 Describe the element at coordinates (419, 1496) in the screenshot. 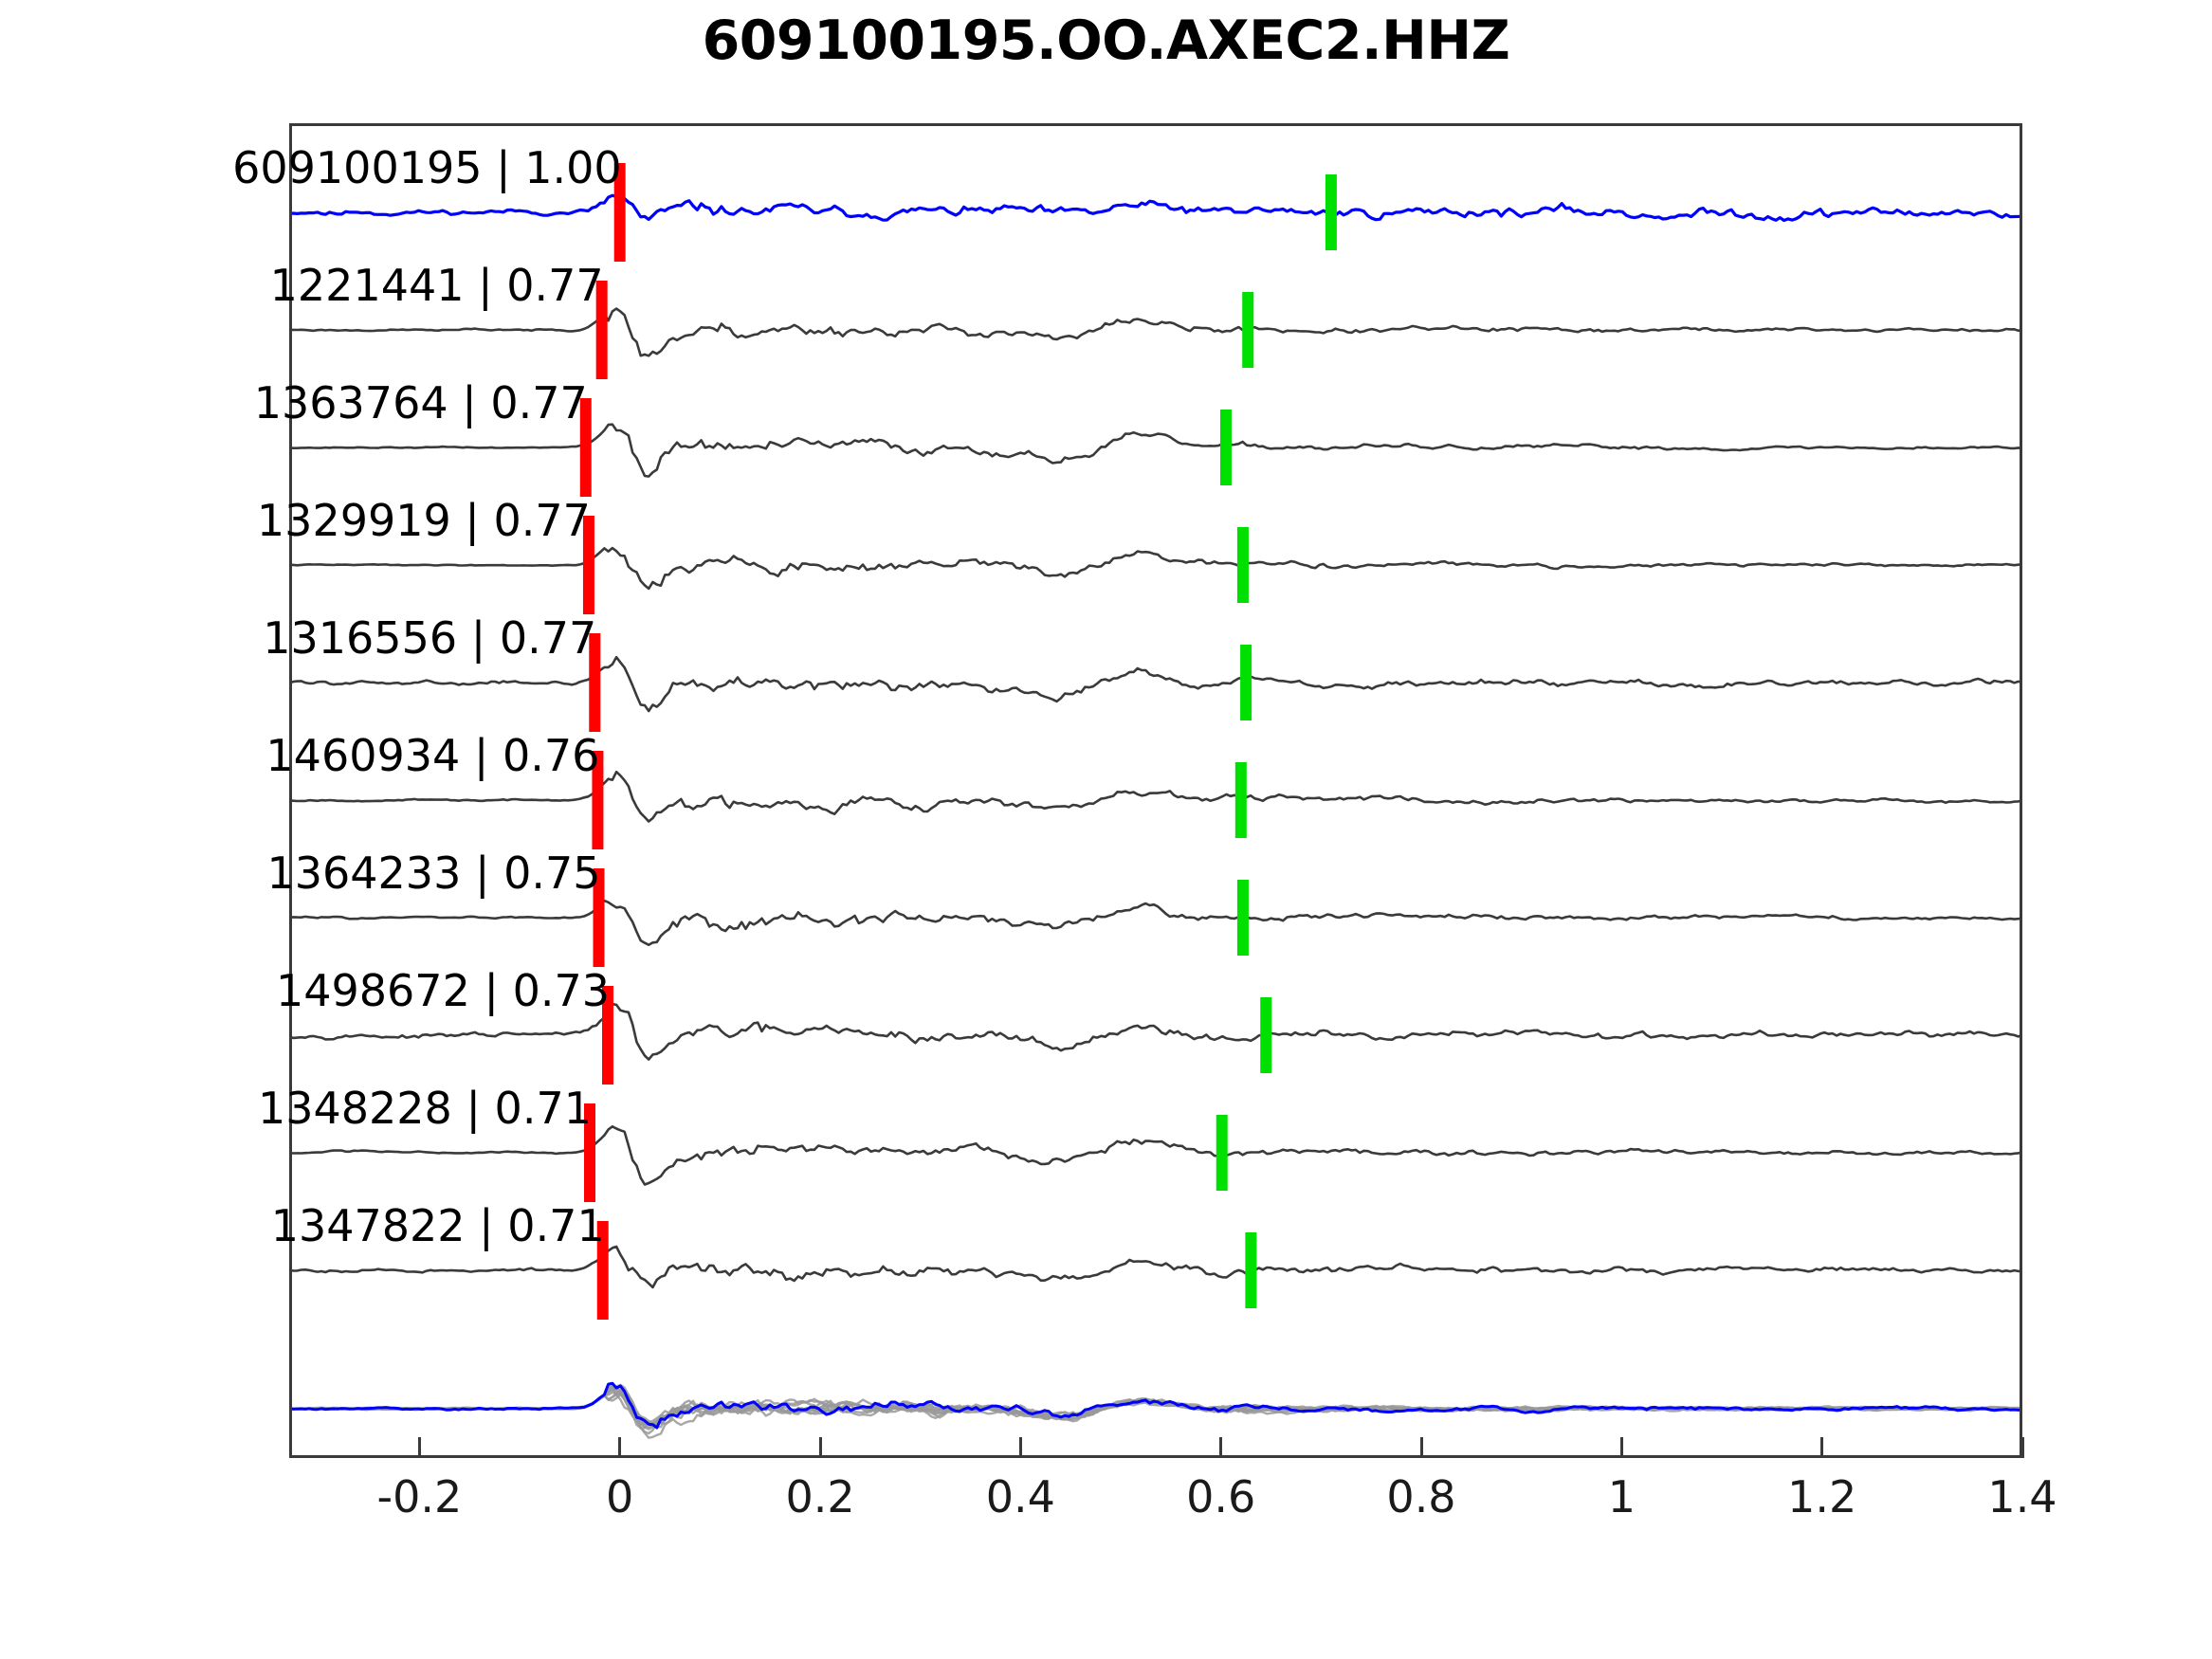

I see `x-tick-label: -0.2` at that location.